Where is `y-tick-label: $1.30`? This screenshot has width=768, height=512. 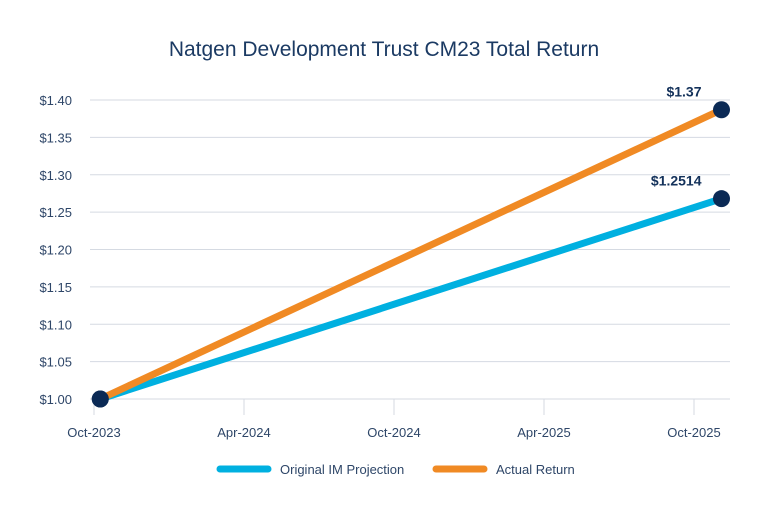 y-tick-label: $1.30 is located at coordinates (55, 175).